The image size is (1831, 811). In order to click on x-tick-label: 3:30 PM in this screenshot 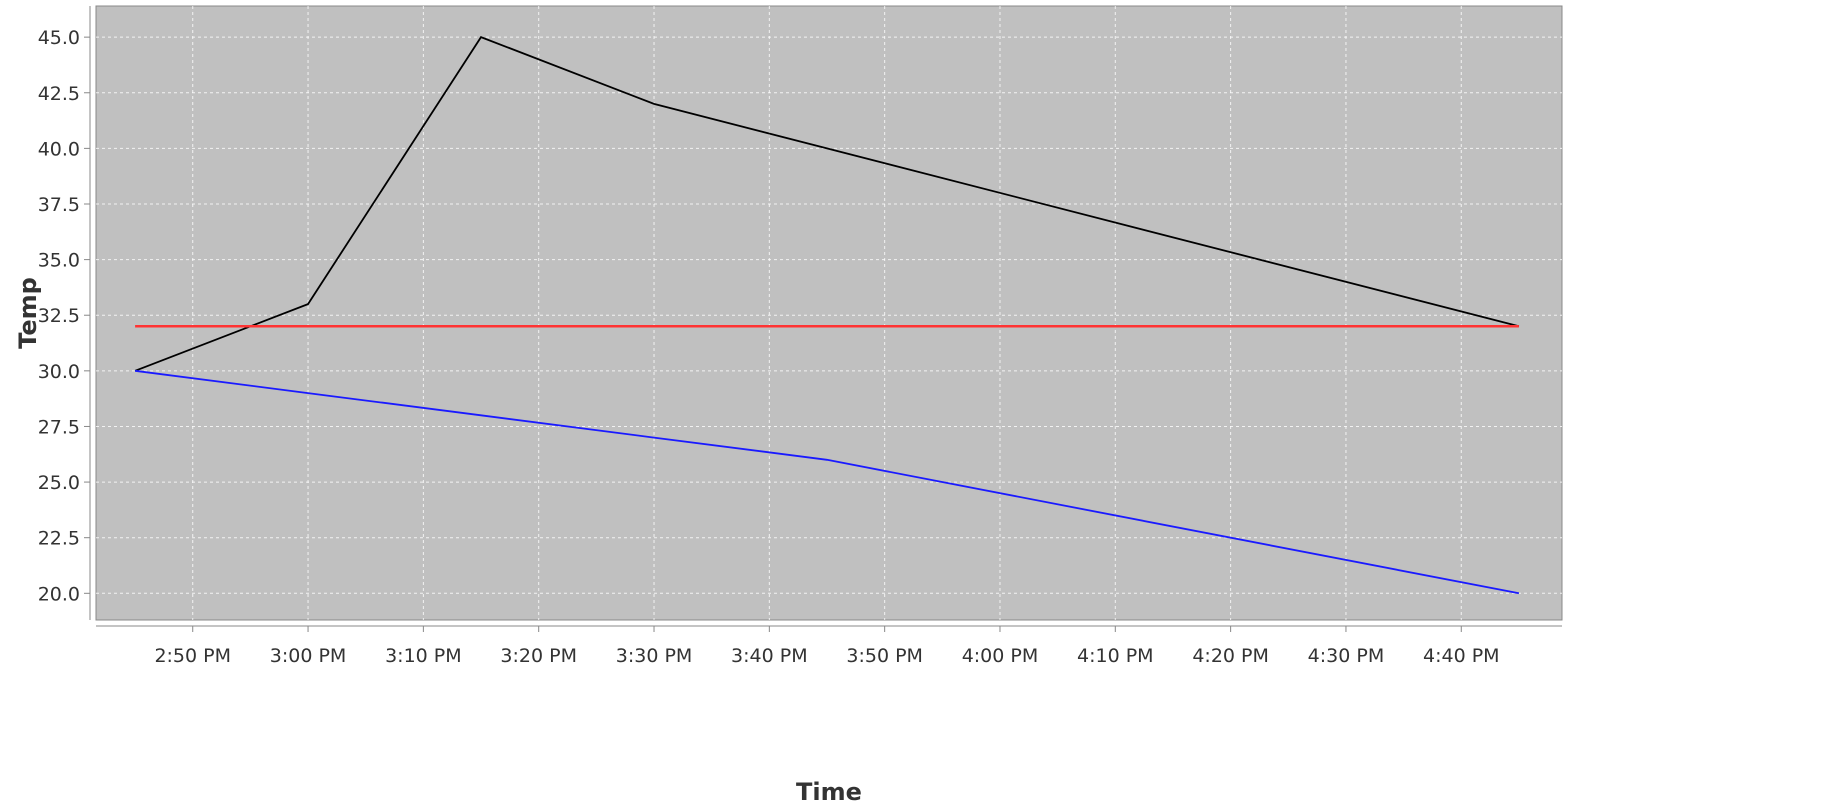, I will do `click(654, 656)`.